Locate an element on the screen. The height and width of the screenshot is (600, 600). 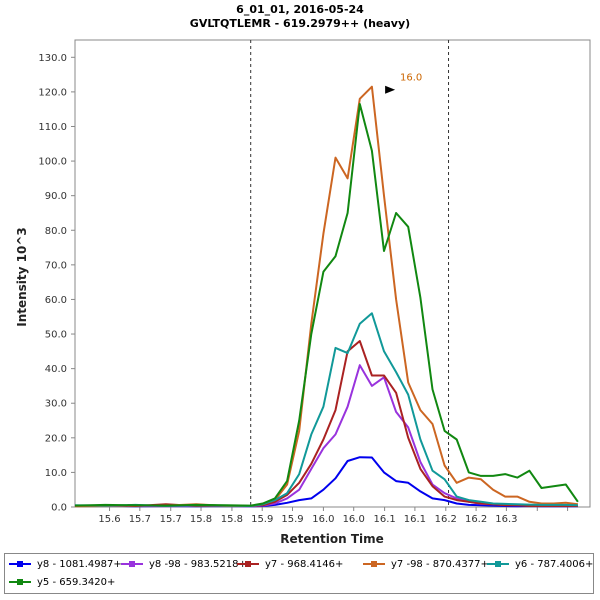
chart-subtitle: GVLTQTLEMR - 619.2979++ (heavy) is located at coordinates (300, 23).